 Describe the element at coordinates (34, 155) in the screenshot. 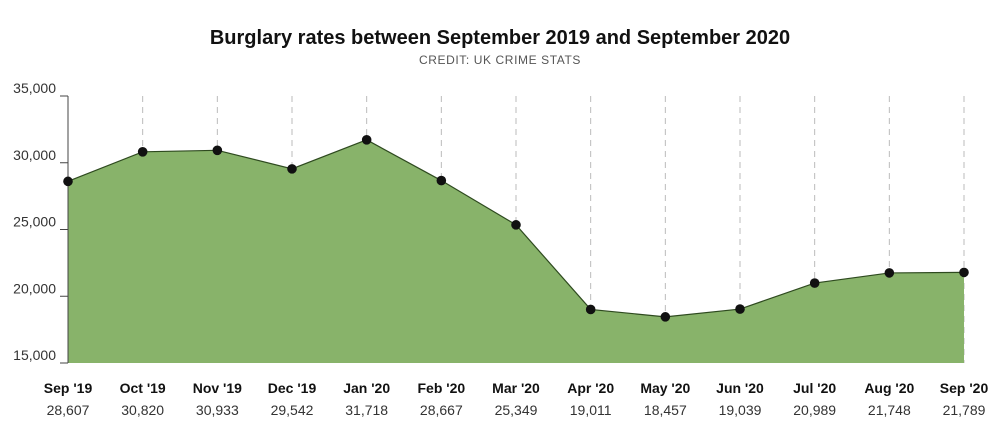

I see `y-tick-label: 30,000` at that location.